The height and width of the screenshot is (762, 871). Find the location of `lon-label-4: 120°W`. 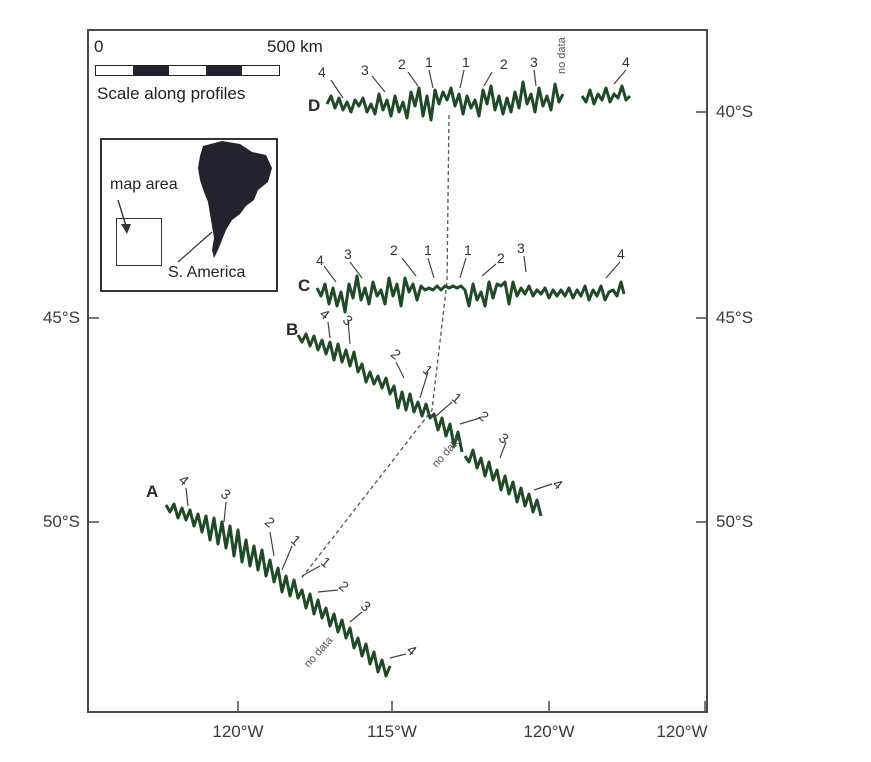

lon-label-4: 120°W is located at coordinates (682, 731).